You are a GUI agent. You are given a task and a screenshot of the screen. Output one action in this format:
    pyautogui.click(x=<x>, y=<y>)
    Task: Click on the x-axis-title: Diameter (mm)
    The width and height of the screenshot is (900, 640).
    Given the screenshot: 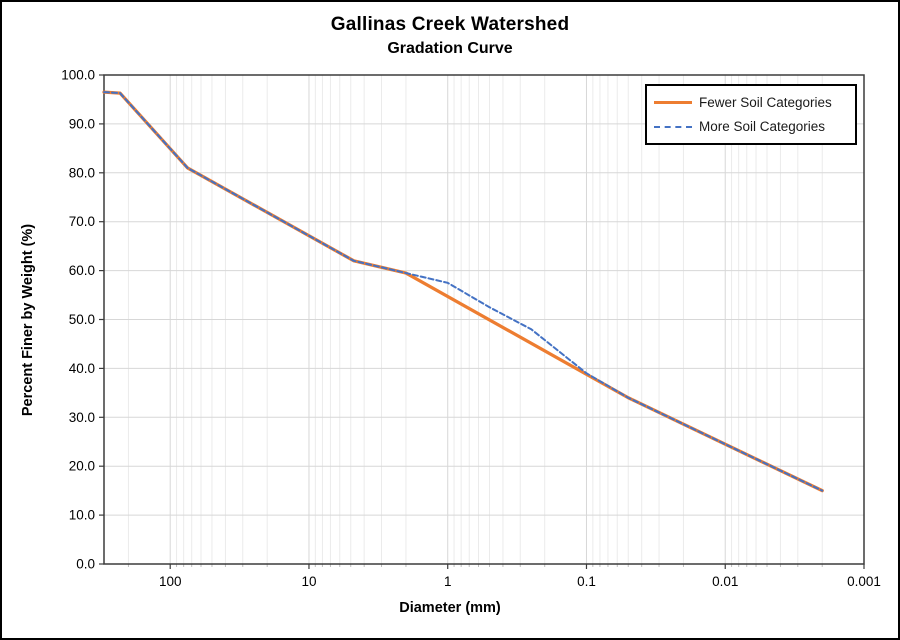 What is the action you would take?
    pyautogui.click(x=450, y=608)
    